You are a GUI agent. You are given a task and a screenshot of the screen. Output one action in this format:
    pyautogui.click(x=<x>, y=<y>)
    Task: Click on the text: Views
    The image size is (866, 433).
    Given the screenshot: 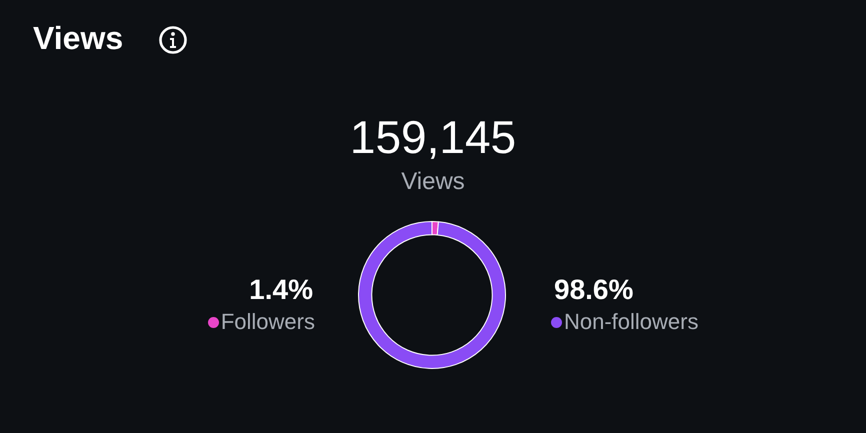 What is the action you would take?
    pyautogui.click(x=433, y=182)
    